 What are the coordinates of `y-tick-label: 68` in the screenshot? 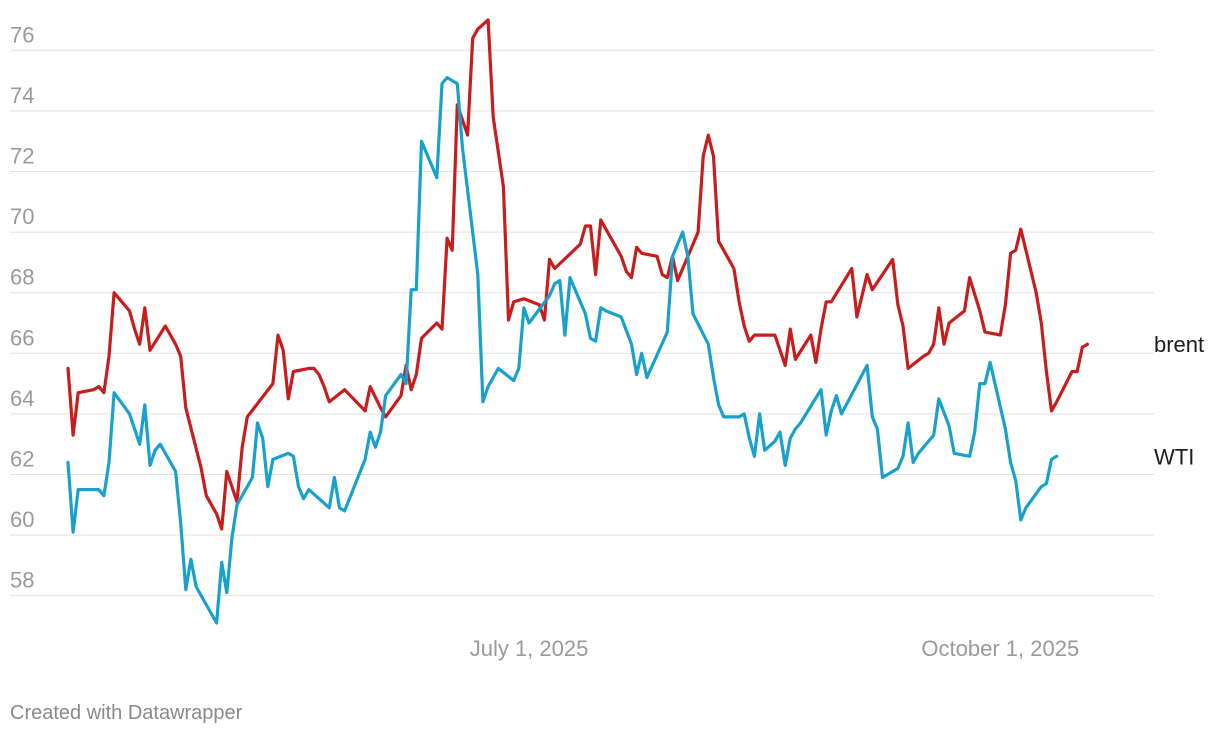 It's located at (22, 277).